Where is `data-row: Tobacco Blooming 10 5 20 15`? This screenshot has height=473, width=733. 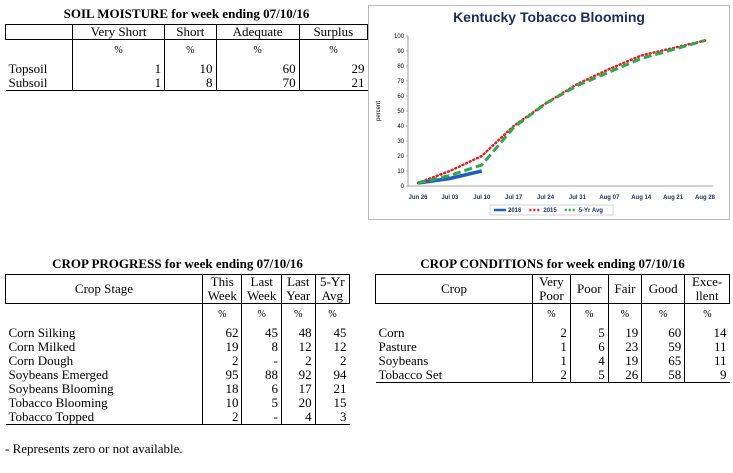 data-row: Tobacco Blooming 10 5 20 15 is located at coordinates (178, 403).